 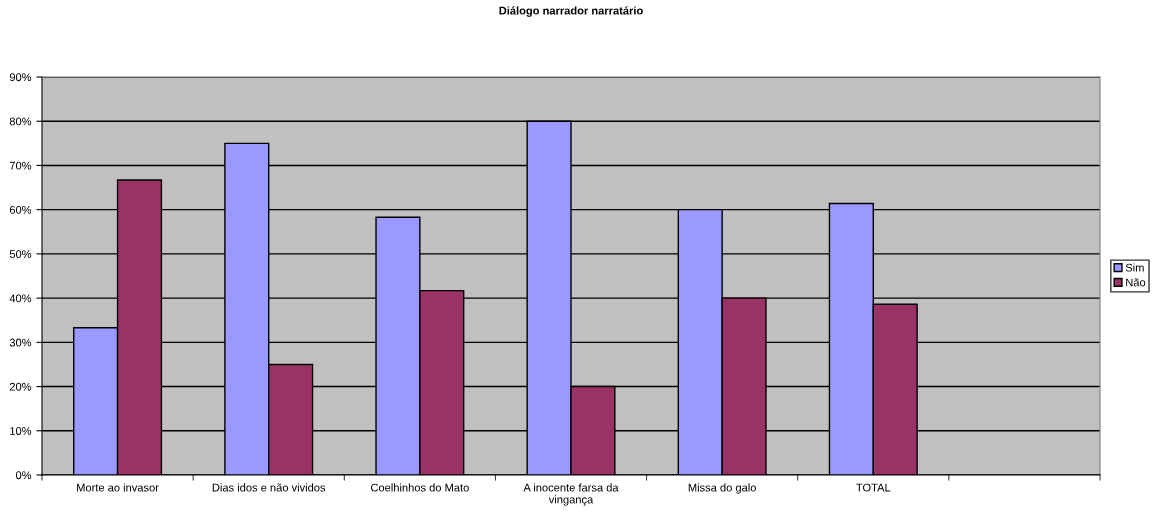 What do you see at coordinates (20, 165) in the screenshot?
I see `y-tick-label: 70%` at bounding box center [20, 165].